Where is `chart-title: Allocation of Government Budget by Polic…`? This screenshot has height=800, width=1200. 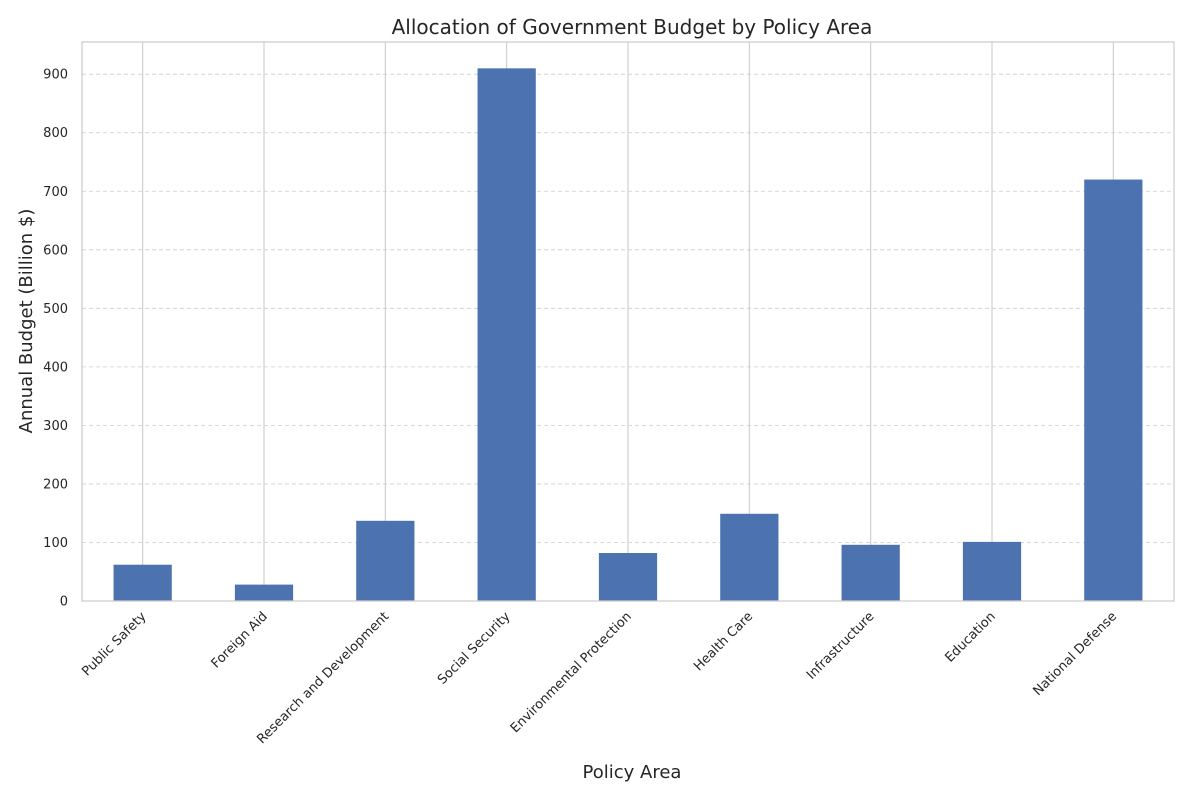 chart-title: Allocation of Government Budget by Polic… is located at coordinates (632, 27).